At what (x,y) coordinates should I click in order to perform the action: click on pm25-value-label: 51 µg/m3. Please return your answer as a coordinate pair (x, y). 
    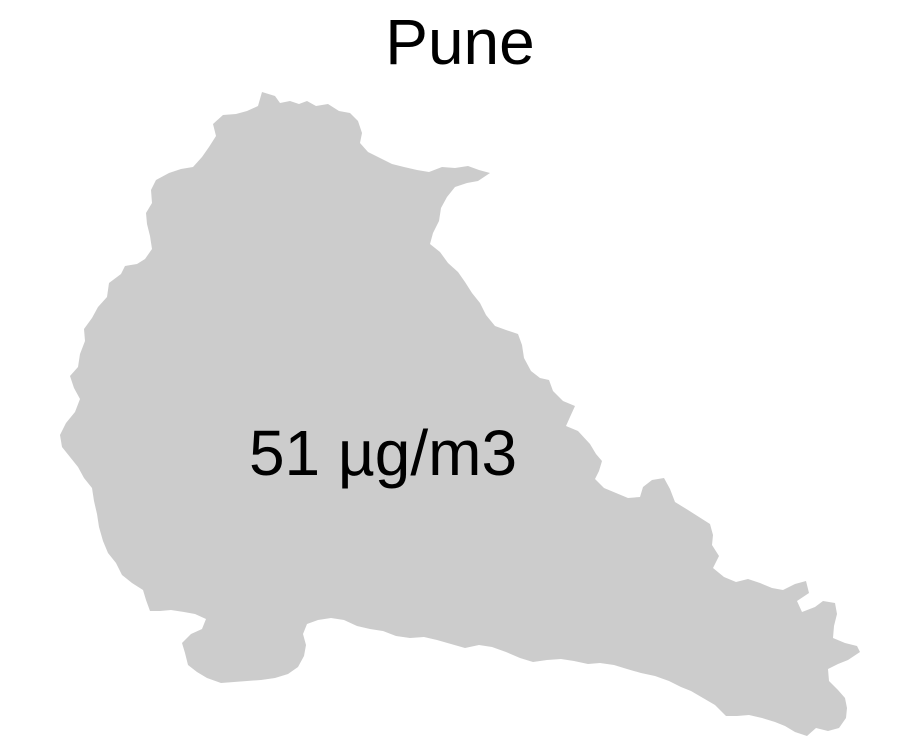
    Looking at the image, I should click on (383, 453).